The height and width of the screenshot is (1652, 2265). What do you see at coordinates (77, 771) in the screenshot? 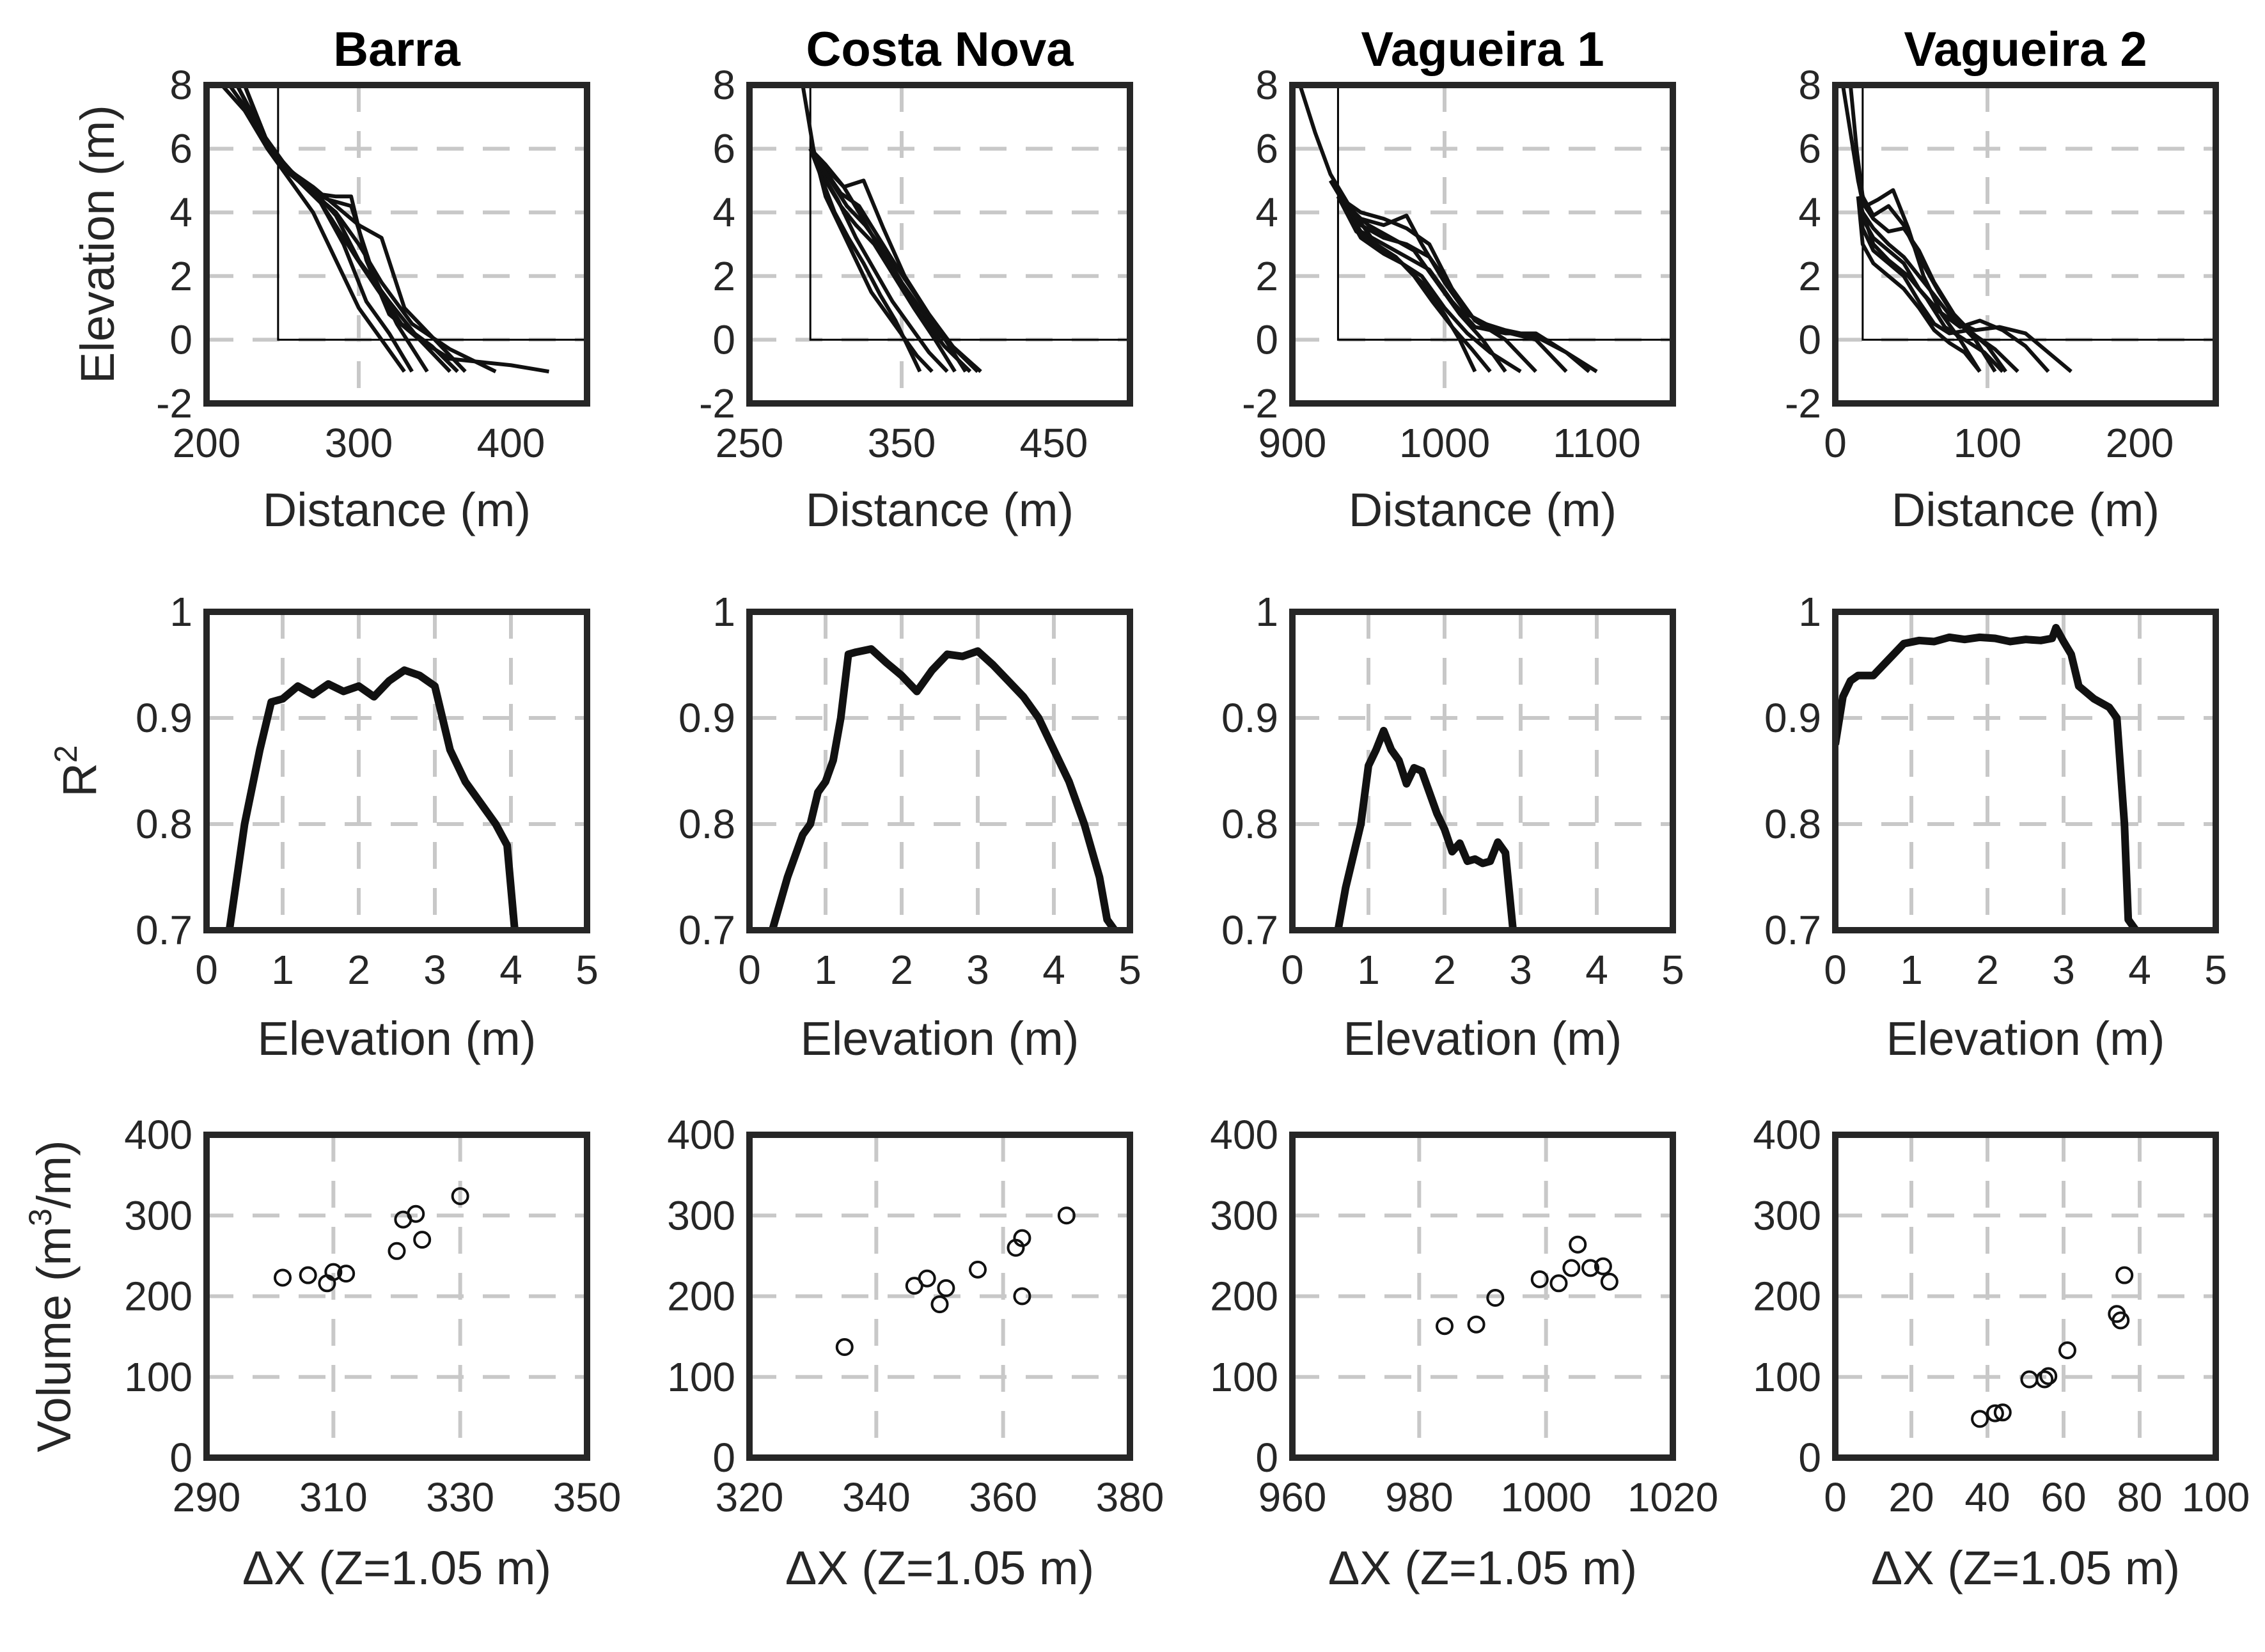
I see `y-axis-label: R2` at bounding box center [77, 771].